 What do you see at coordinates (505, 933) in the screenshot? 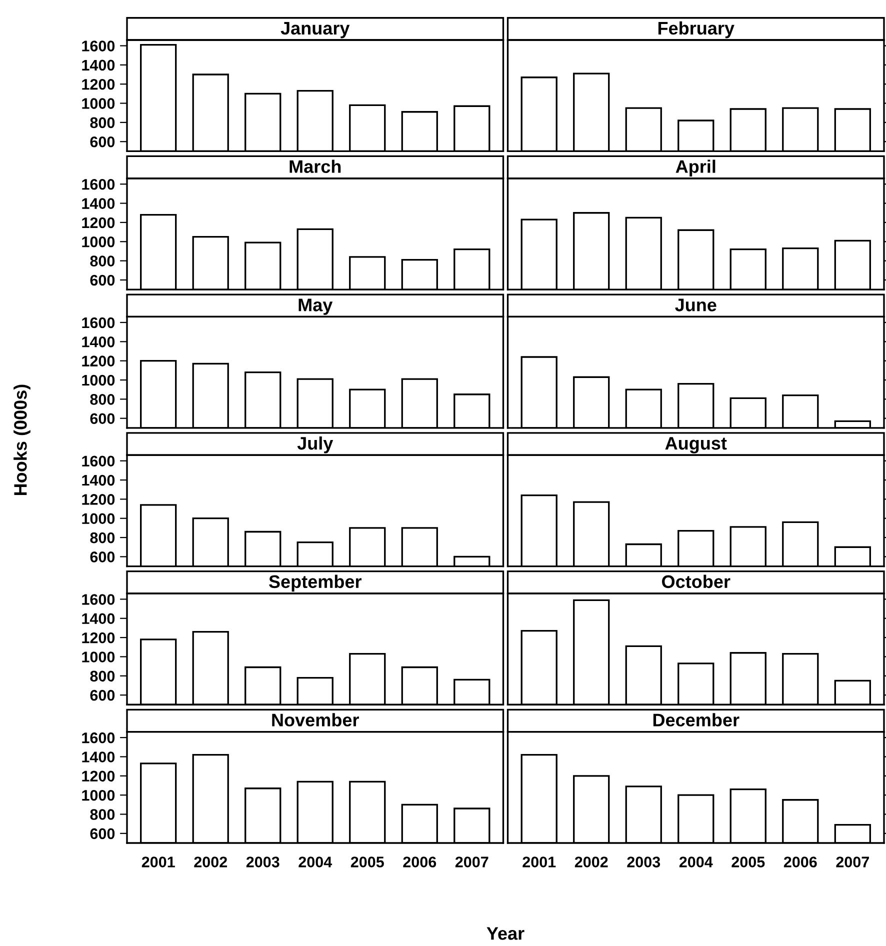
I see `x-axis-title: Year` at bounding box center [505, 933].